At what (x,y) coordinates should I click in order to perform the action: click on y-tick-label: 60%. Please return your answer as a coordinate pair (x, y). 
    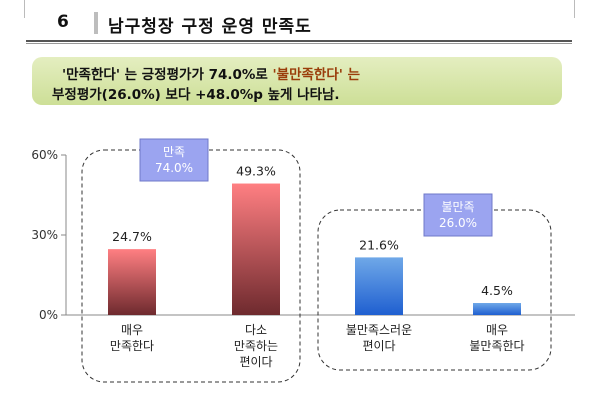
    Looking at the image, I should click on (44, 155).